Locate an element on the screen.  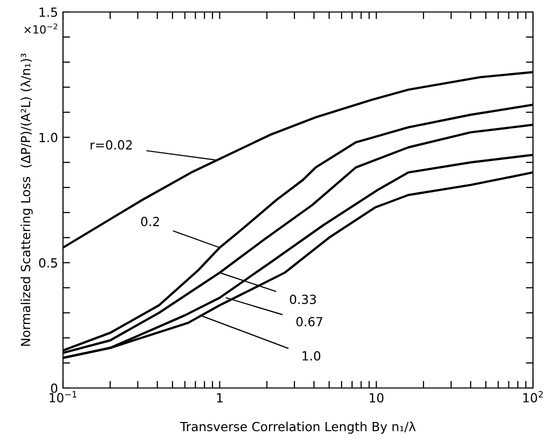
y-tick-label: 1.0 is located at coordinates (49, 137).